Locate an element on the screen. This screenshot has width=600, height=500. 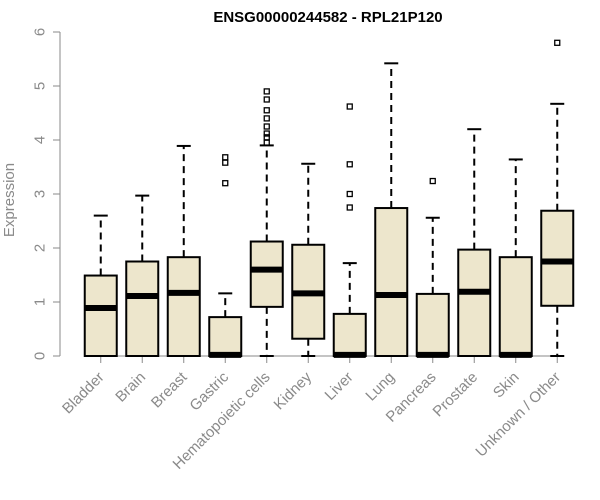
x-tick-label: Skin is located at coordinates (506, 385).